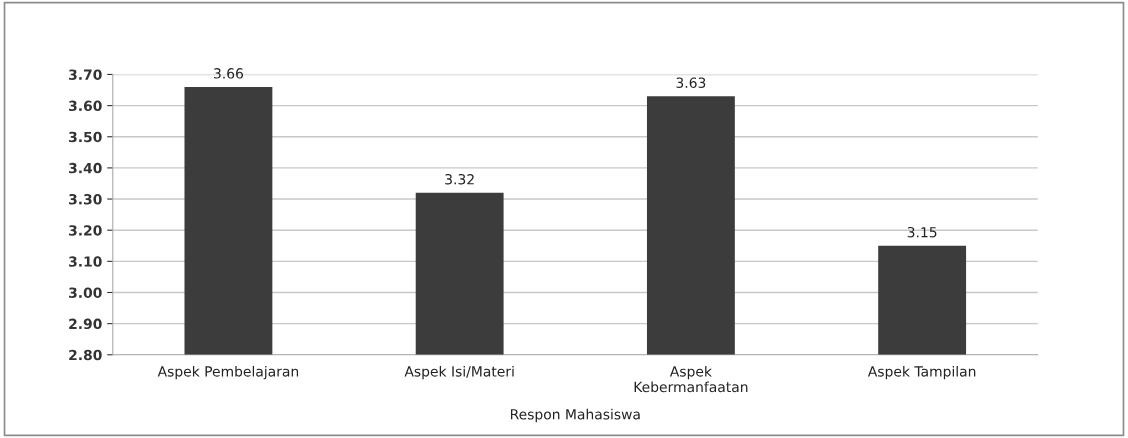  I want to click on x-tick-label: Aspek Isi/Materi, so click(459, 372).